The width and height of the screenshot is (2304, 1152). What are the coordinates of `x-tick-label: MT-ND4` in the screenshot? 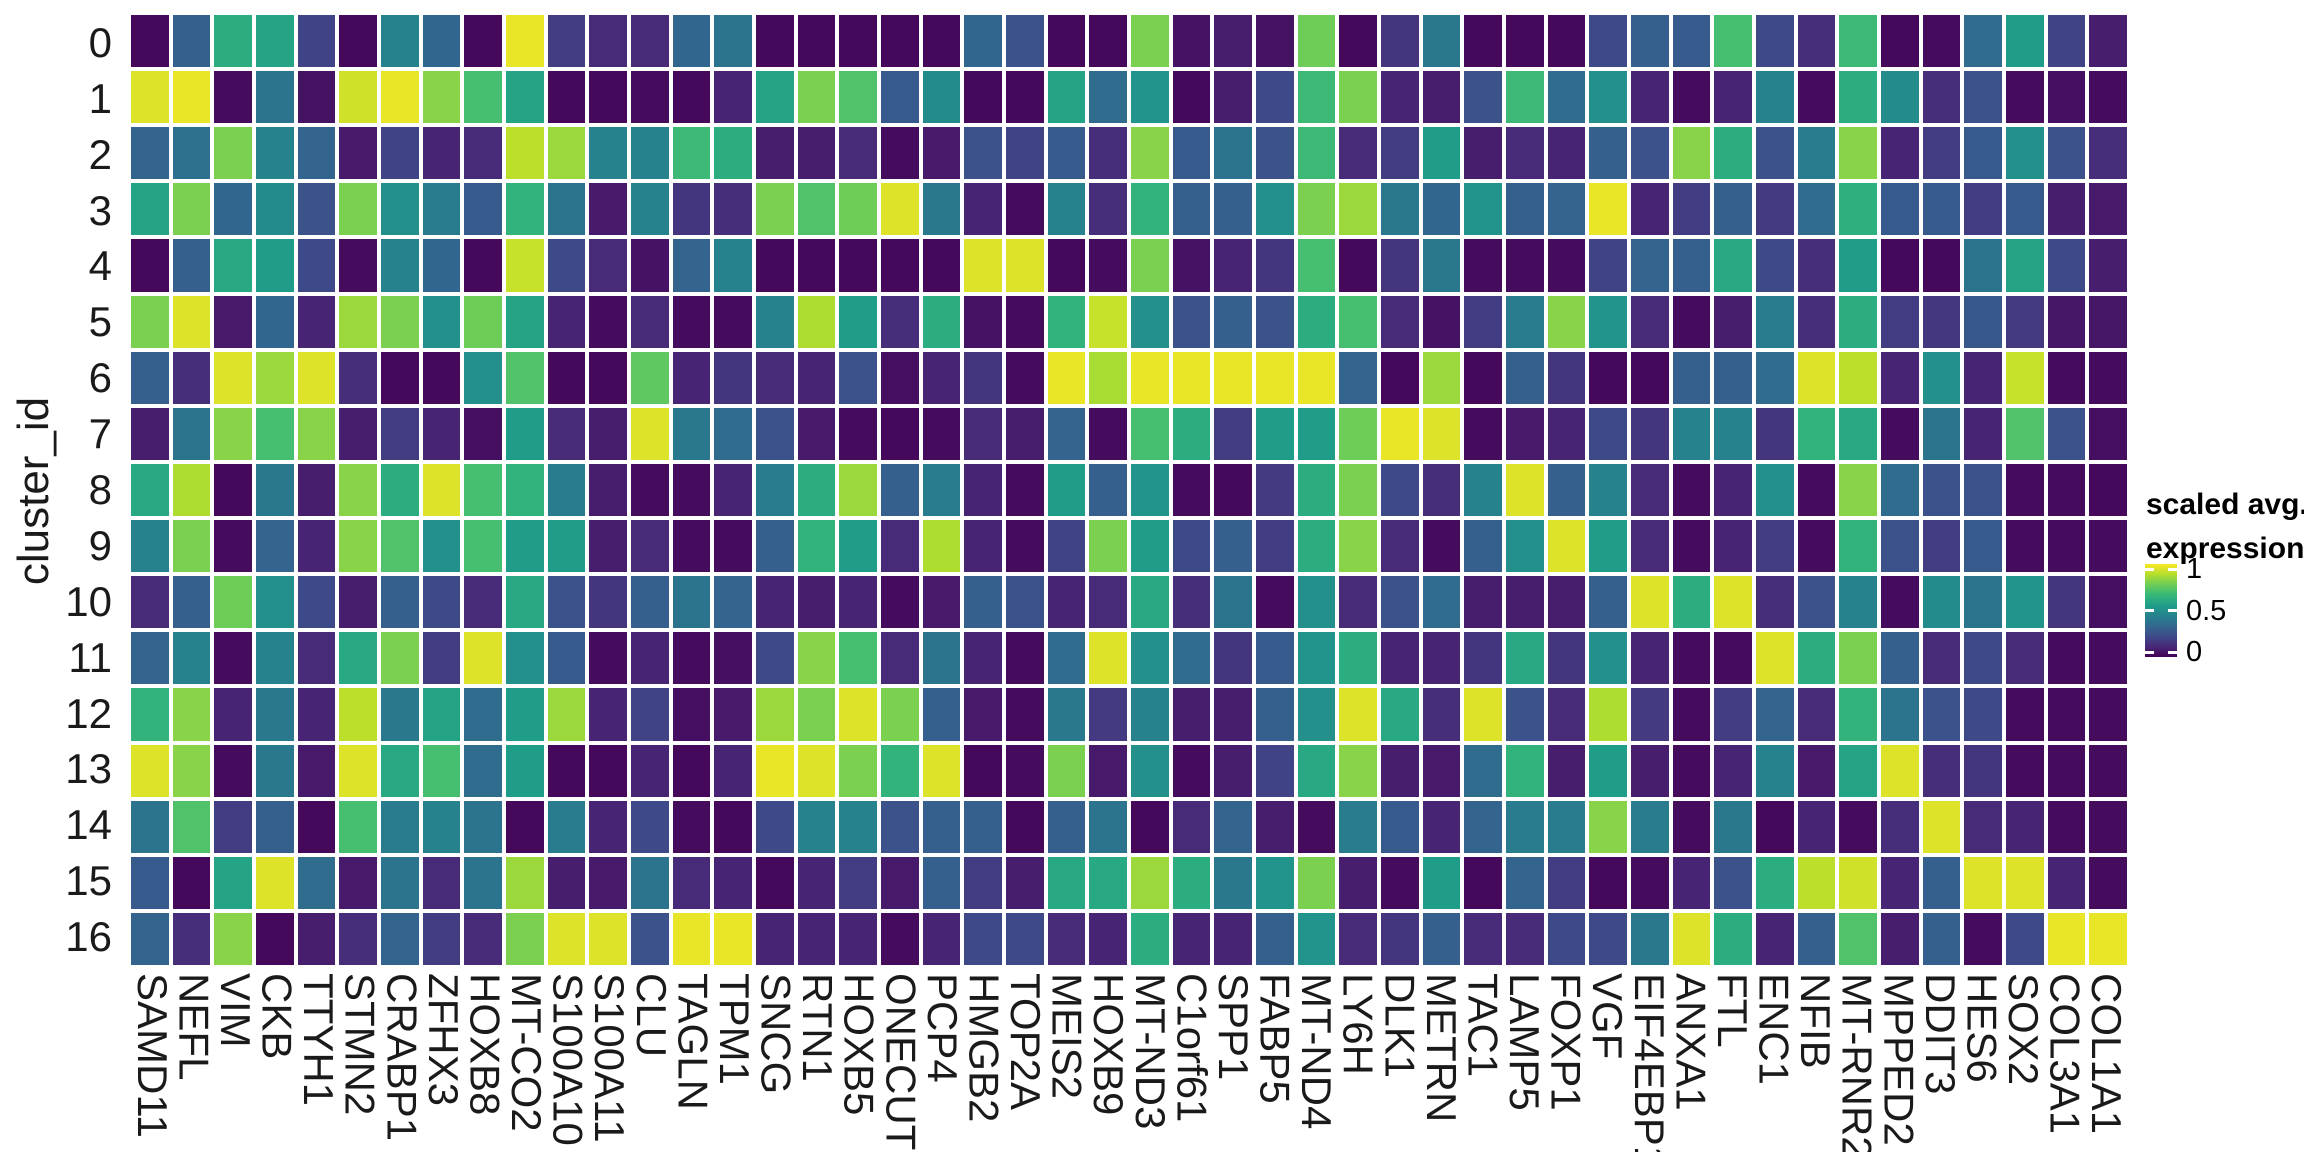 It's located at (1317, 1051).